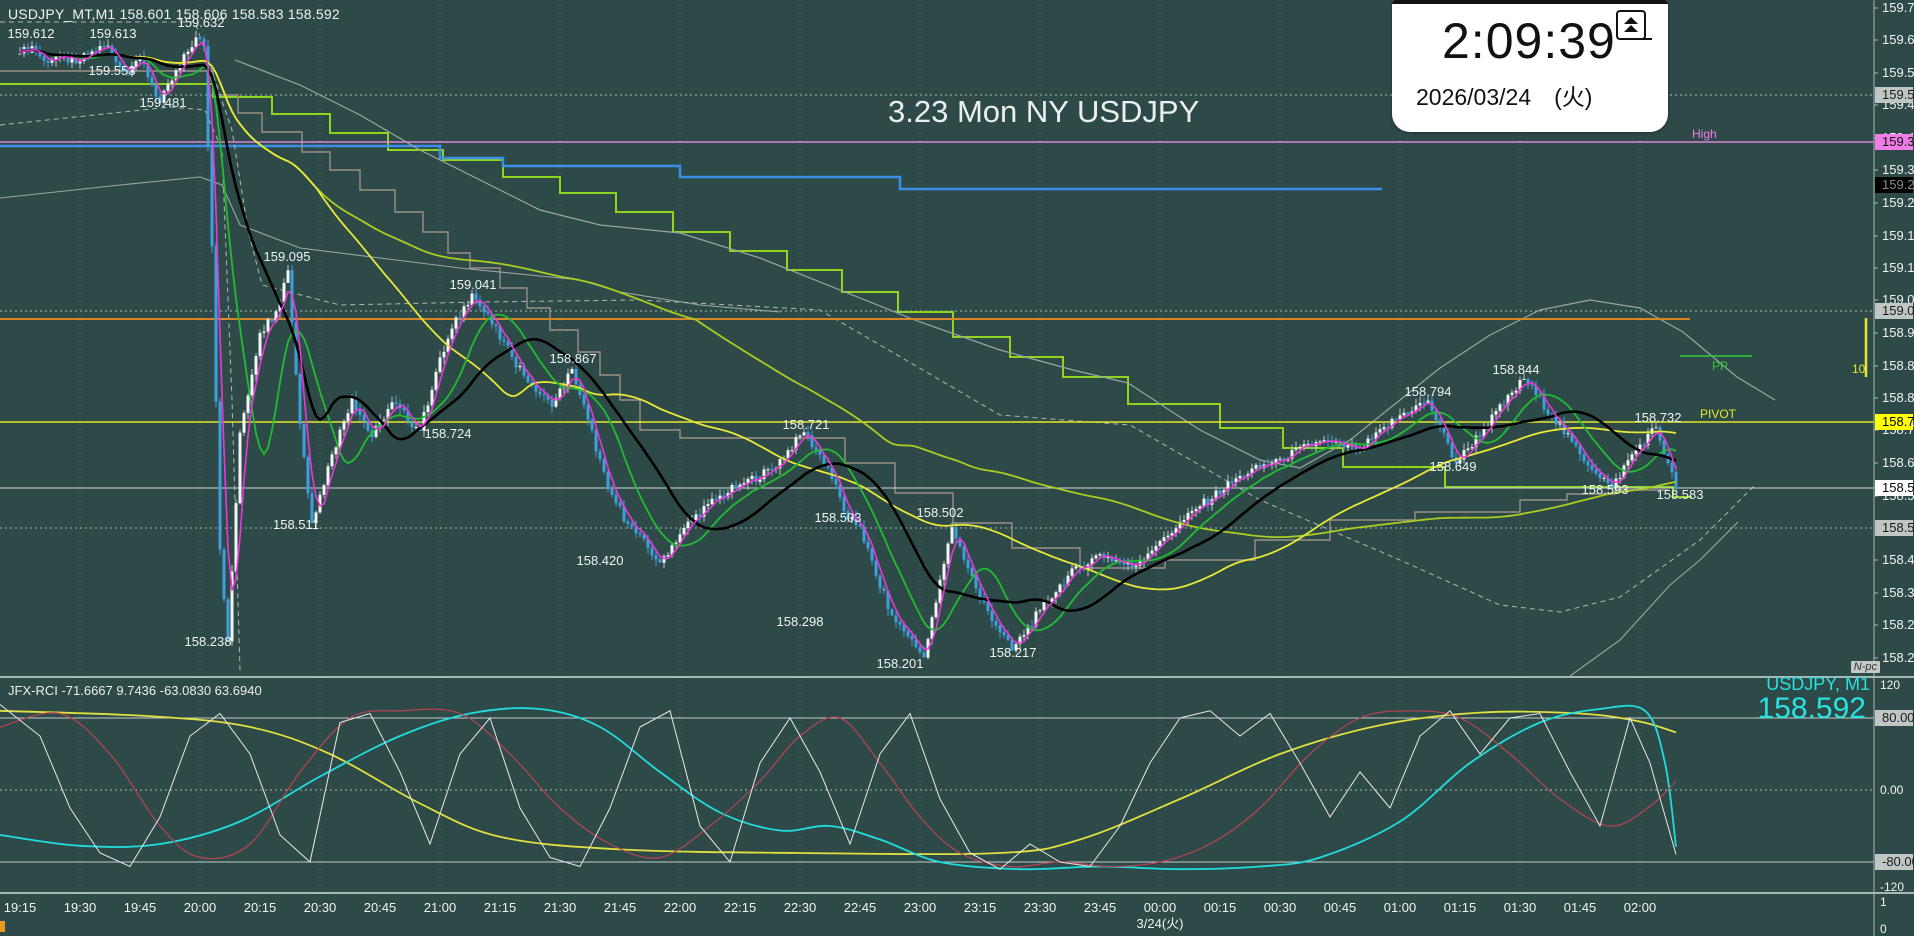  Describe the element at coordinates (1580, 907) in the screenshot. I see `svg-text: 01:45` at that location.